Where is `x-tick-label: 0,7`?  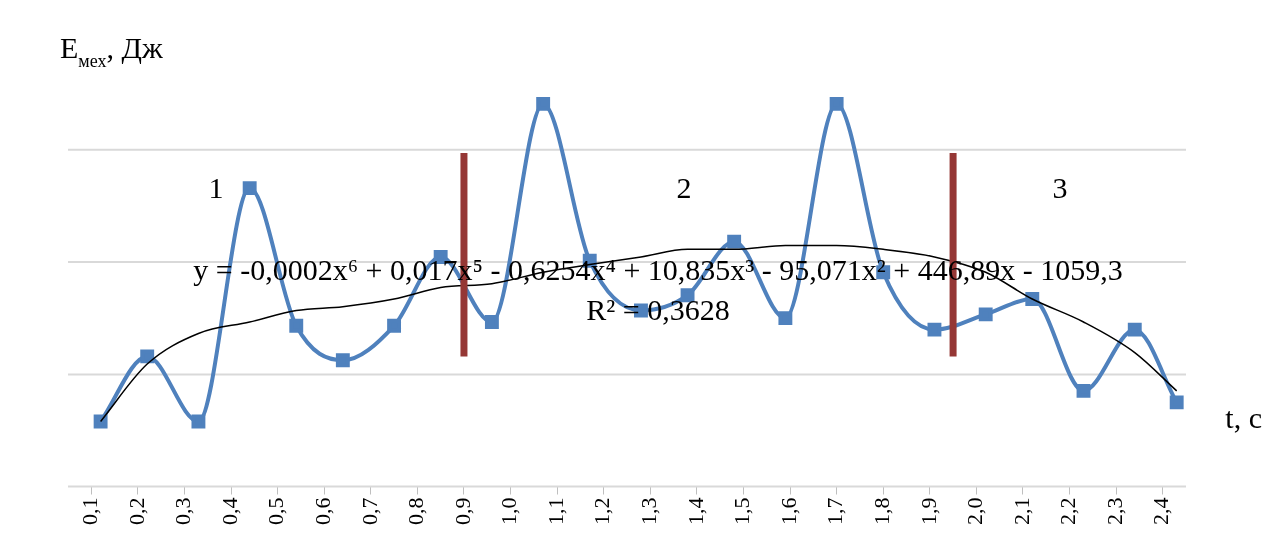 x-tick-label: 0,7 is located at coordinates (369, 511).